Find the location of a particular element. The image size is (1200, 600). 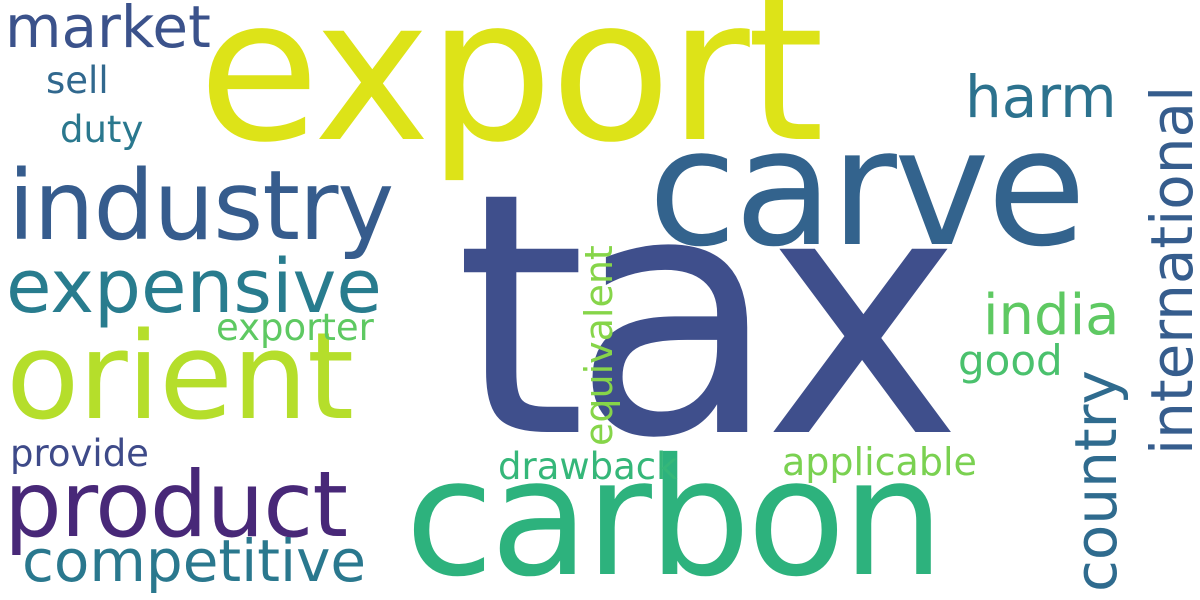

word-provide: provide is located at coordinates (79, 453).